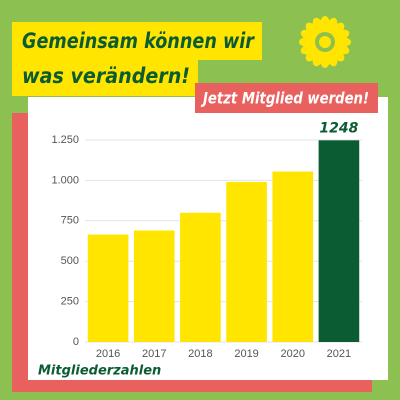  What do you see at coordinates (200, 354) in the screenshot?
I see `x-tick-label: 2018` at bounding box center [200, 354].